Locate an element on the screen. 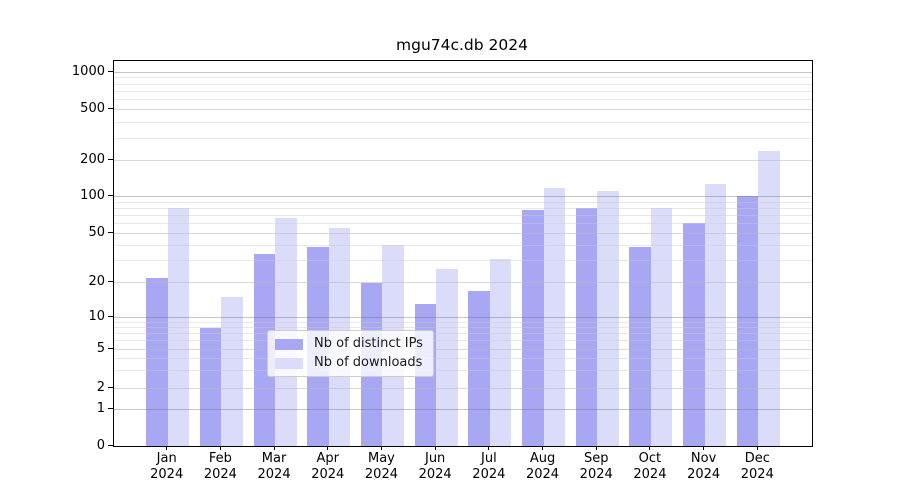 This screenshot has width=900, height=500. legend-swatch-distinct-ips is located at coordinates (289, 344).